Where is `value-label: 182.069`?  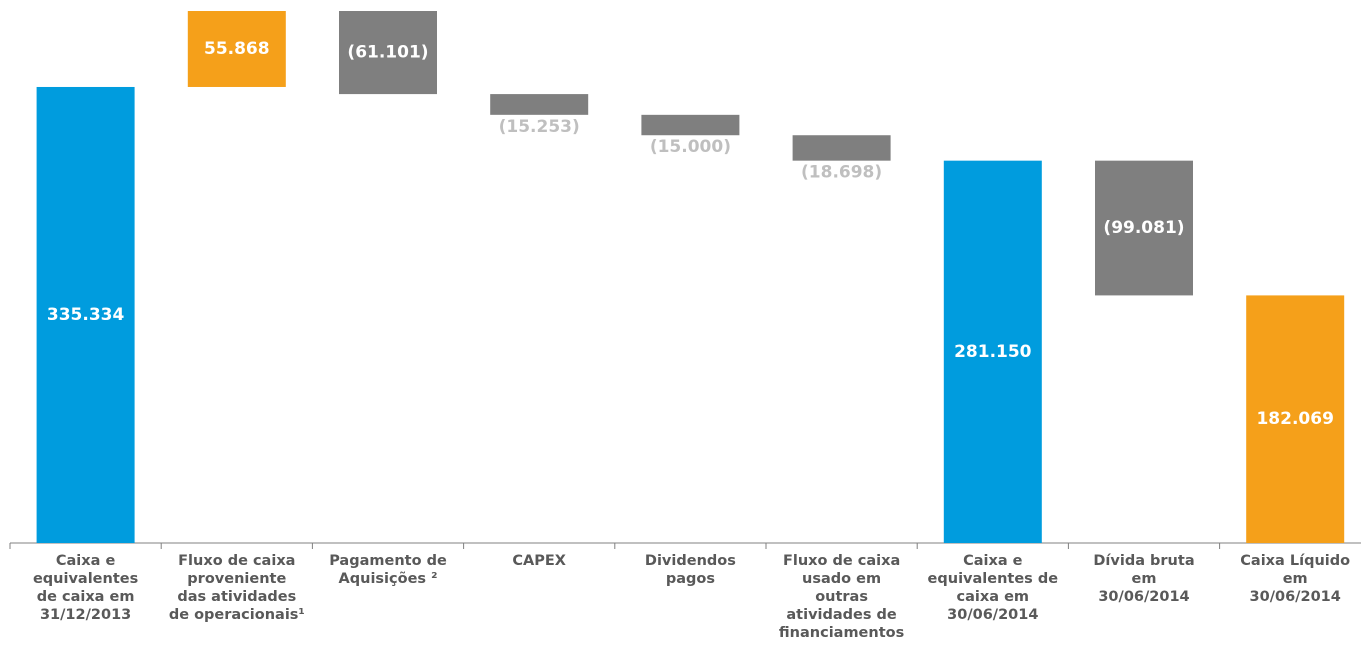
value-label: 182.069 is located at coordinates (1294, 419).